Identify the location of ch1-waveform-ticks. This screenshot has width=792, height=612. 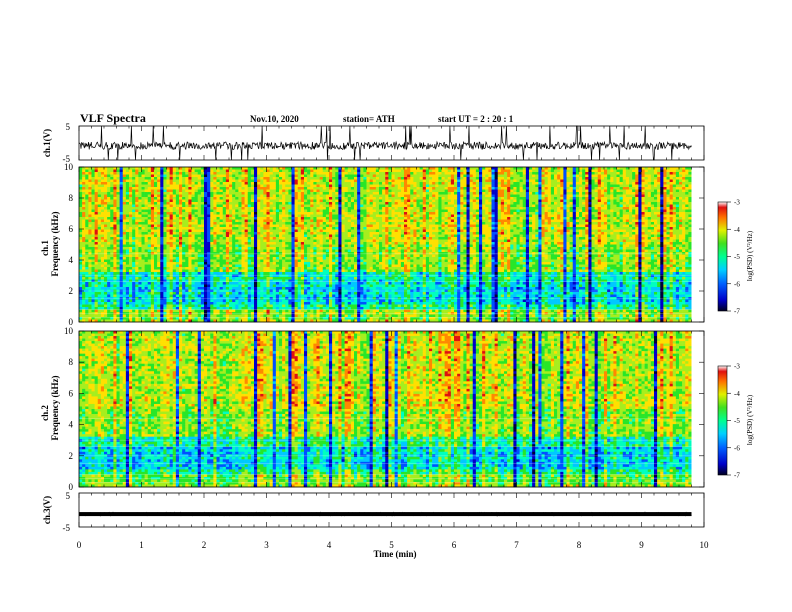
(391, 143).